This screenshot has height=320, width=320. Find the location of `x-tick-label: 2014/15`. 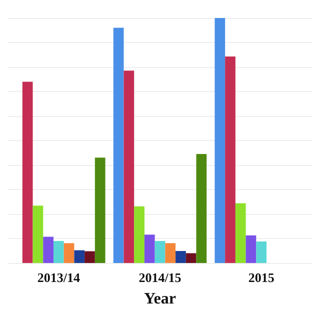

x-tick-label: 2014/15 is located at coordinates (160, 277).